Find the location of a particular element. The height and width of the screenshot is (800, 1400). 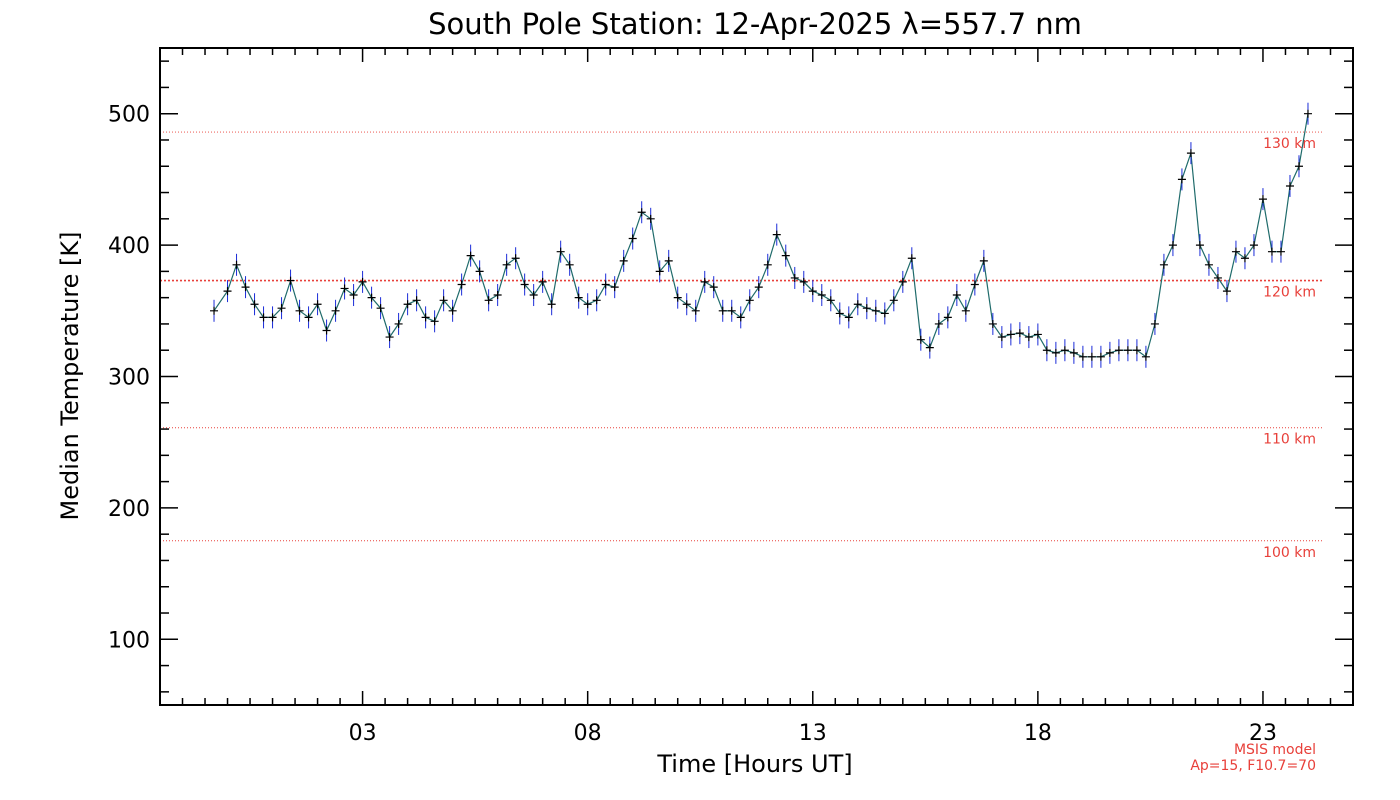

reference-line-label: 120 km is located at coordinates (1289, 293).